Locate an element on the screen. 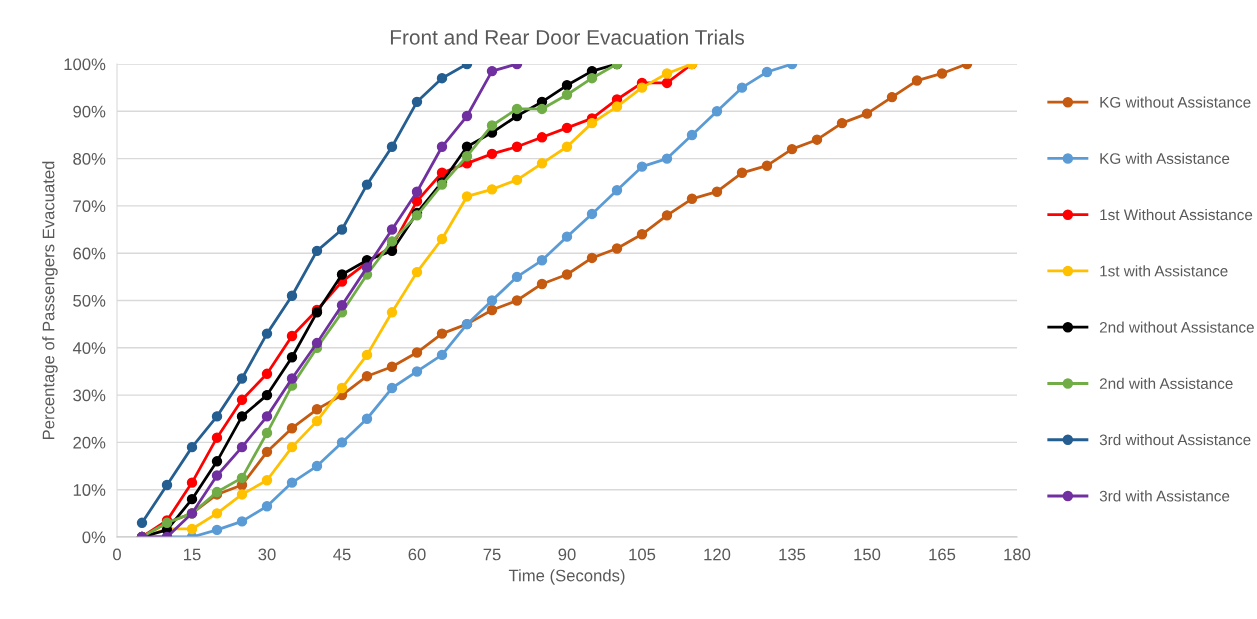 This screenshot has height=619, width=1257. y-axis-title: Percentage of Passengers Evacuated is located at coordinates (50, 300).